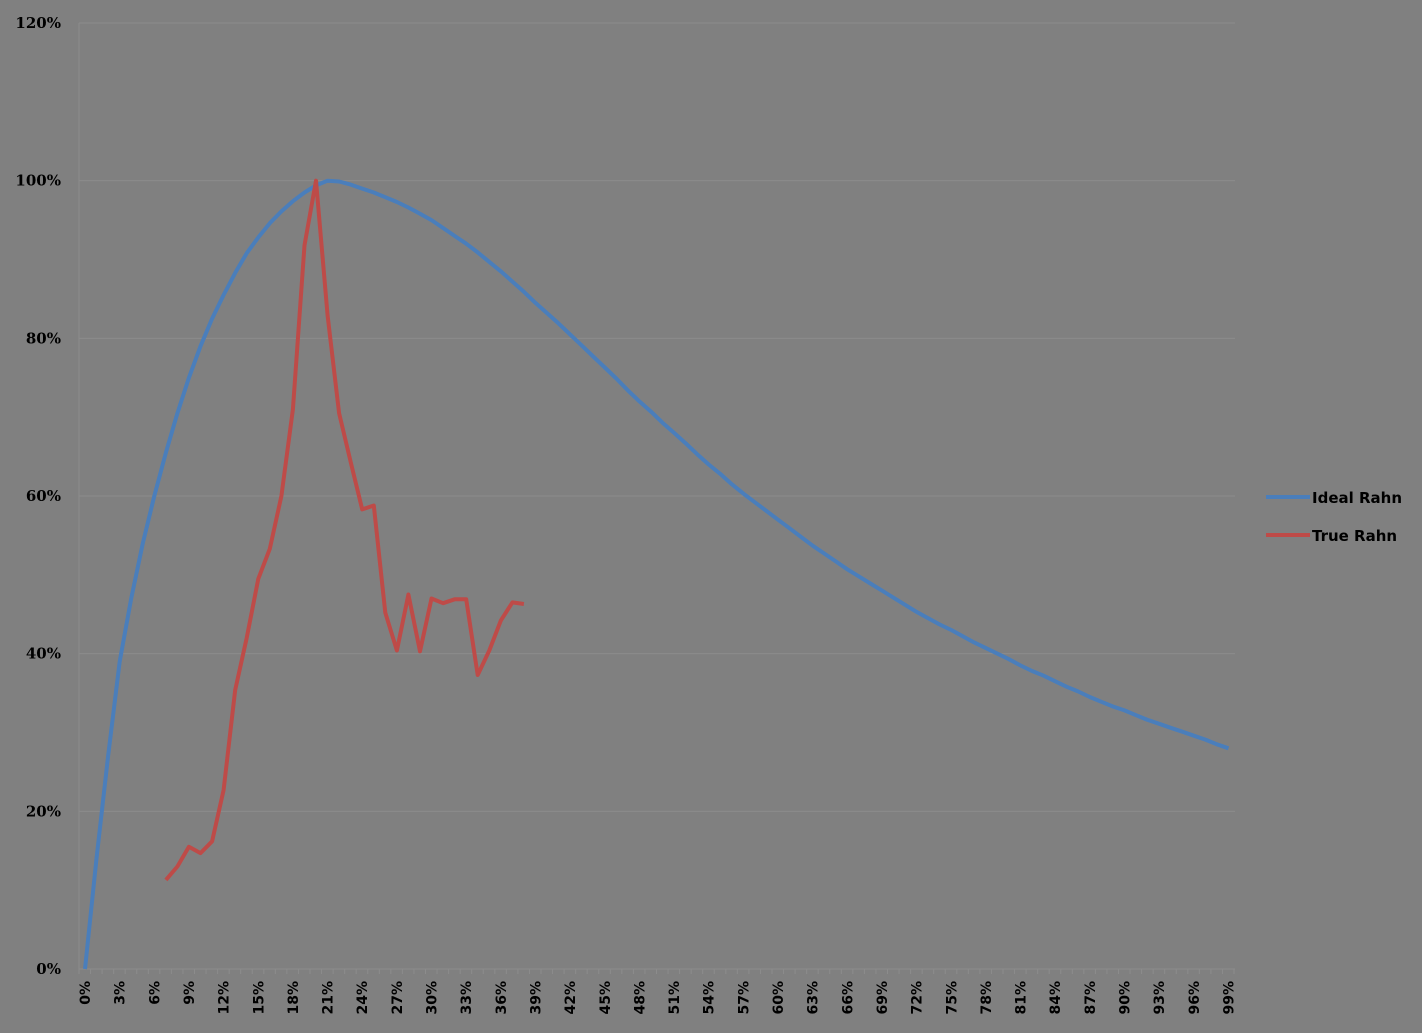  Describe the element at coordinates (329, 998) in the screenshot. I see `x-tick-label: 21%` at that location.